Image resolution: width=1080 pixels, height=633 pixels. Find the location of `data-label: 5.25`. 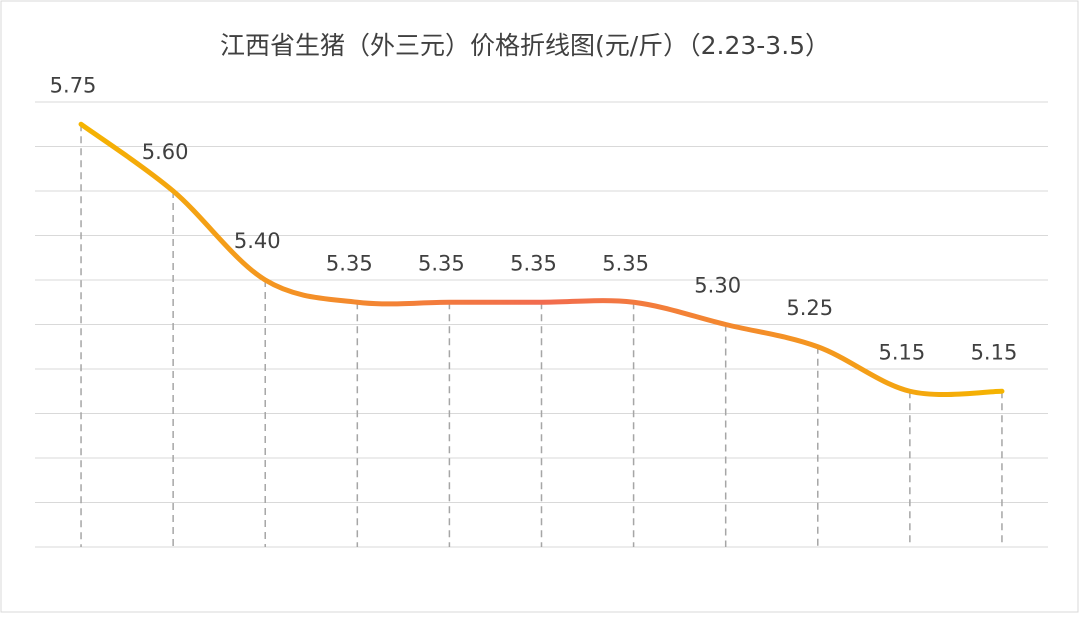

data-label: 5.25 is located at coordinates (809, 308).